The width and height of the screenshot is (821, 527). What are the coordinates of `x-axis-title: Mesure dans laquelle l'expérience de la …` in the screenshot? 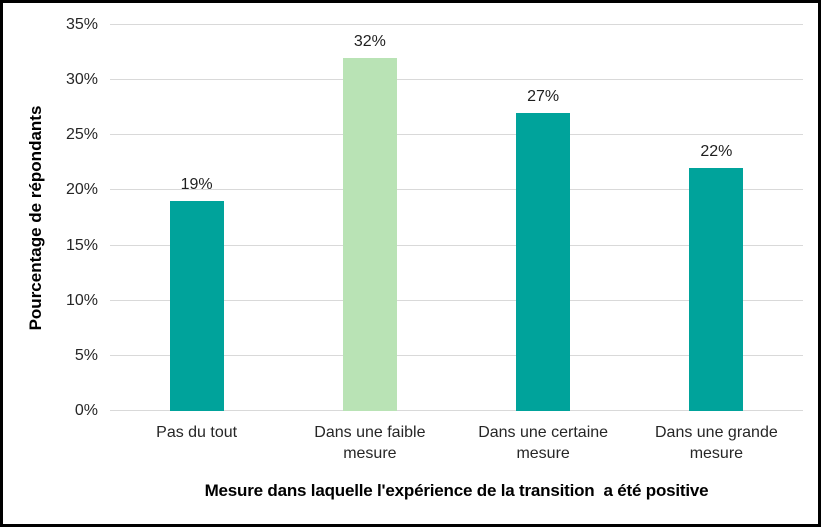 It's located at (456, 490).